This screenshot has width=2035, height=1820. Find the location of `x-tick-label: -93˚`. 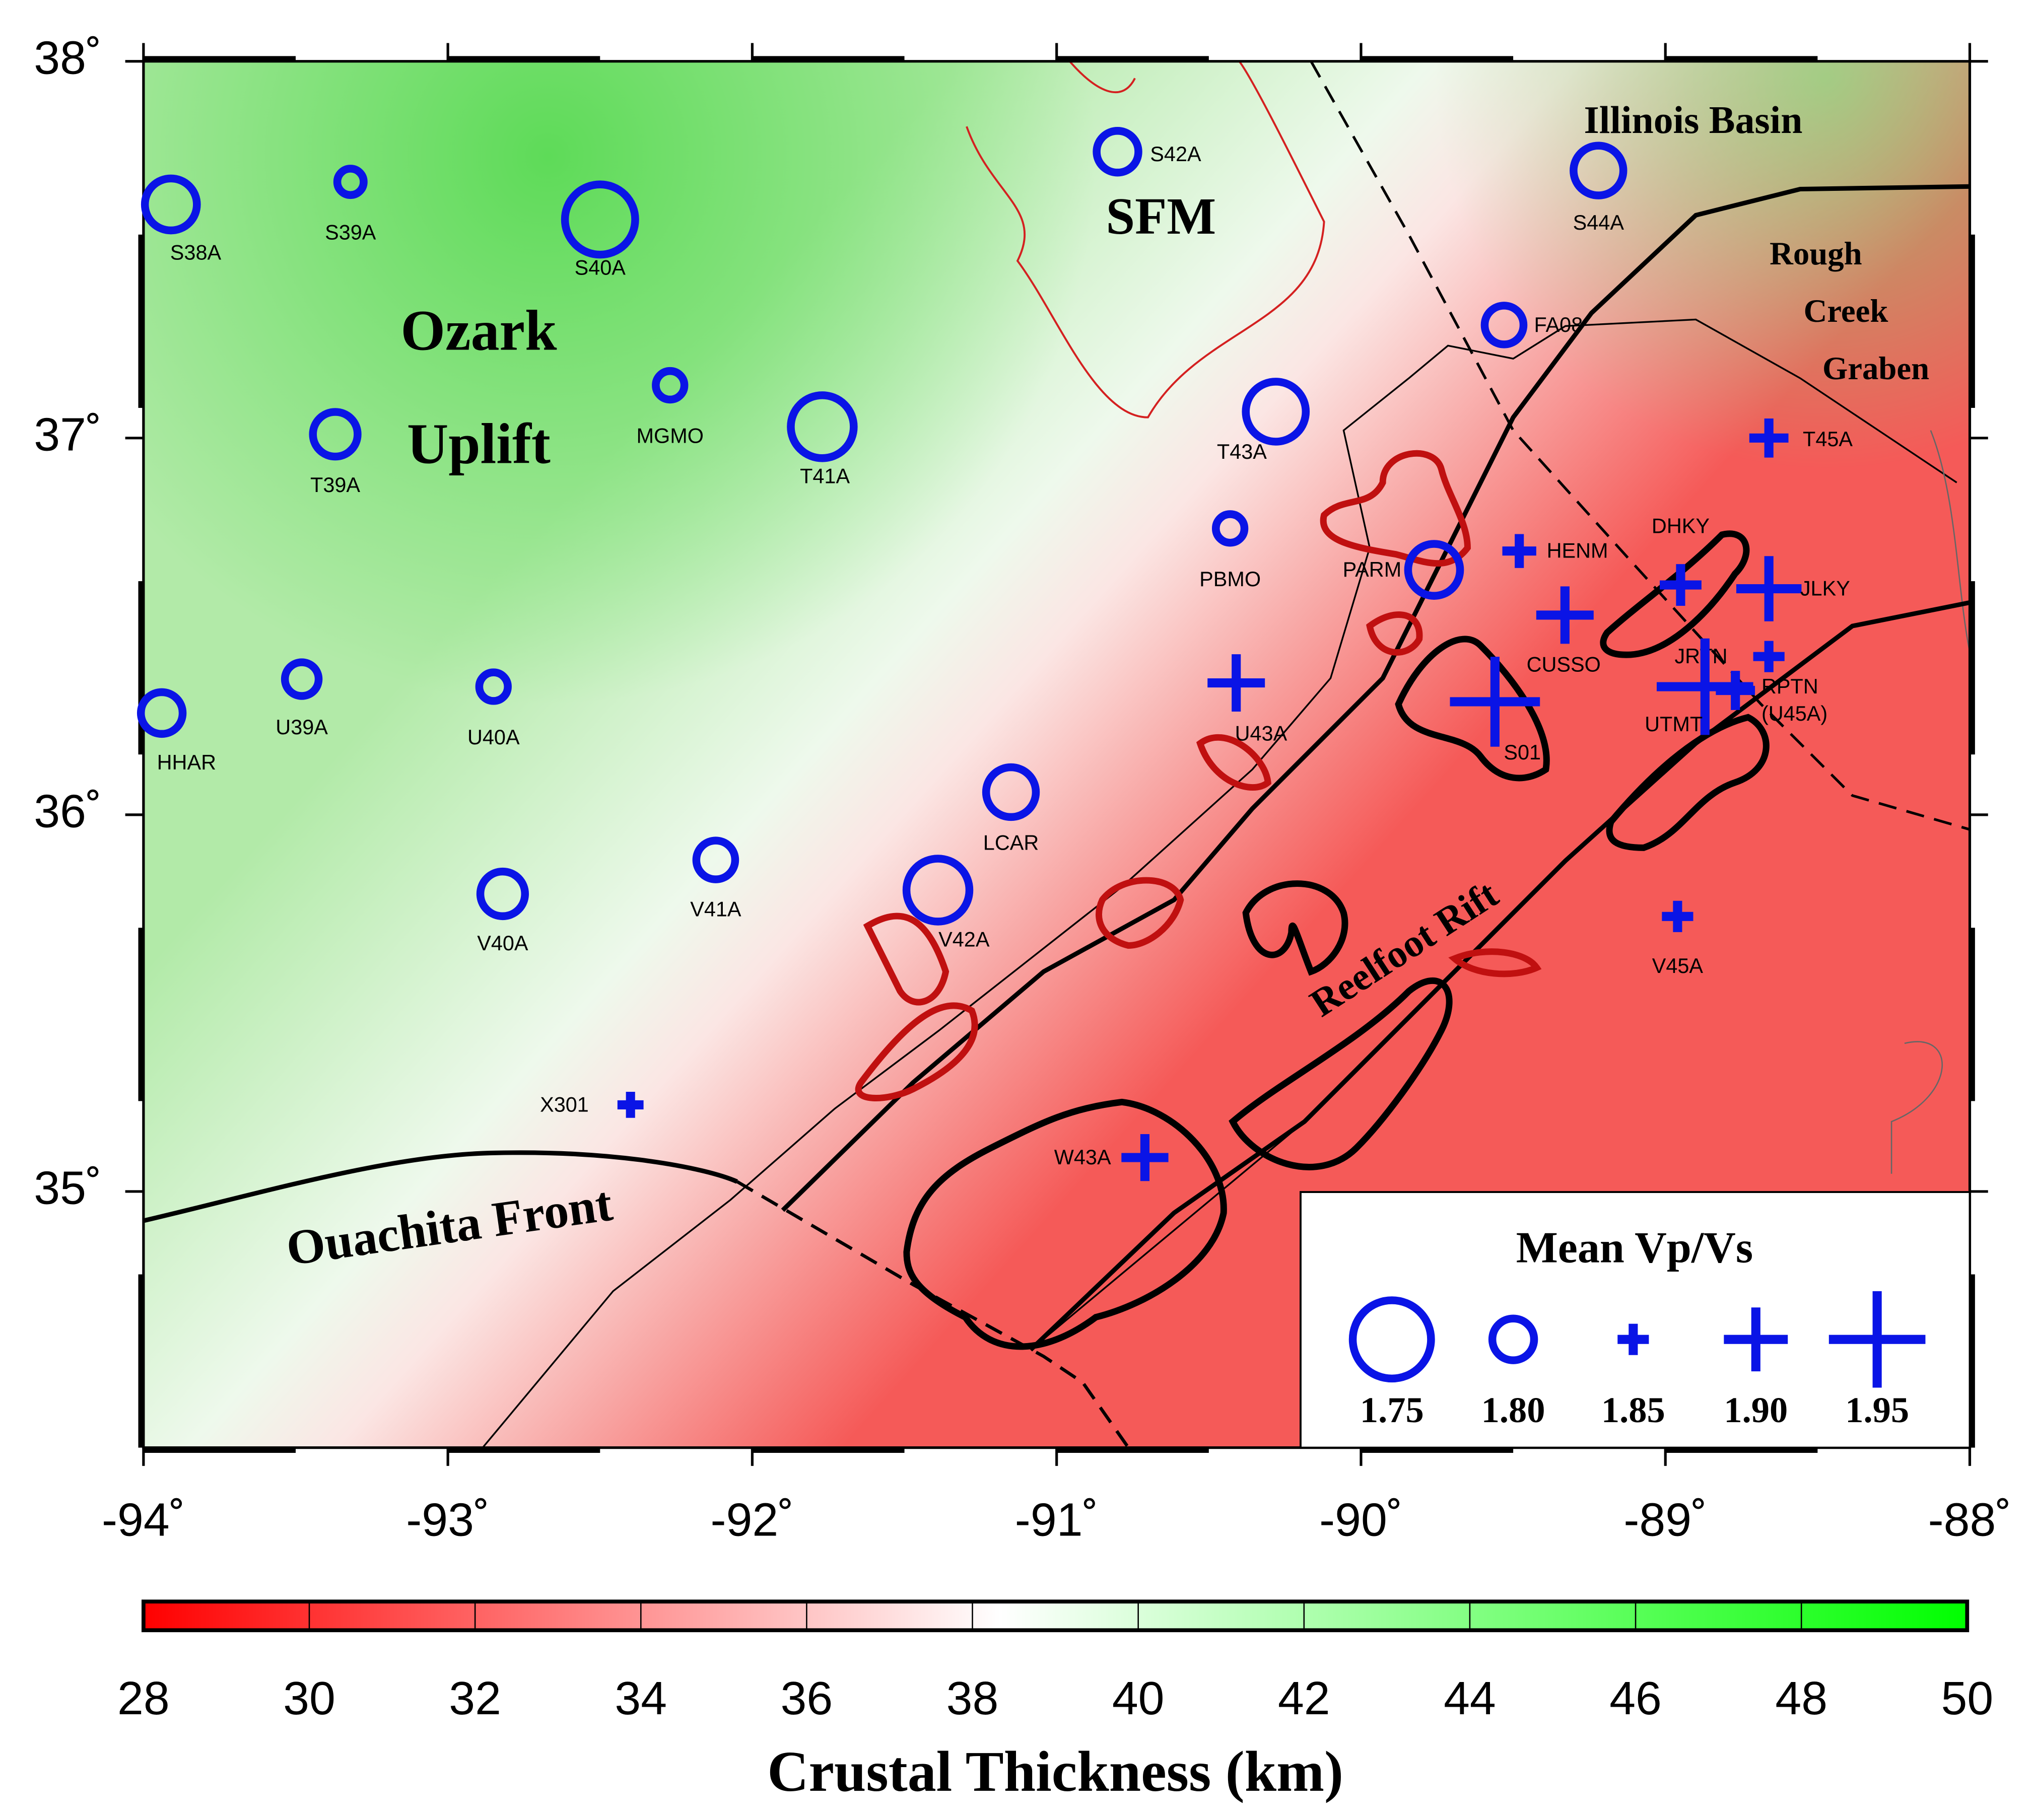

x-tick-label: -93˚ is located at coordinates (448, 1519).